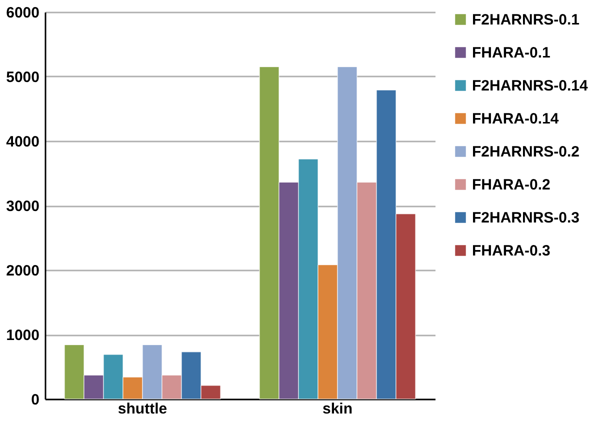  I want to click on y-tick-label: 0, so click(35, 400).